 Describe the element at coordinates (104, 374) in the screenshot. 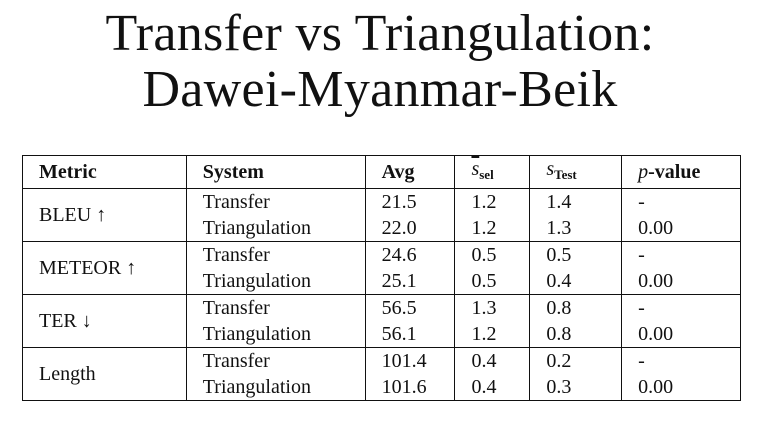

I see `metric-label: Length` at that location.